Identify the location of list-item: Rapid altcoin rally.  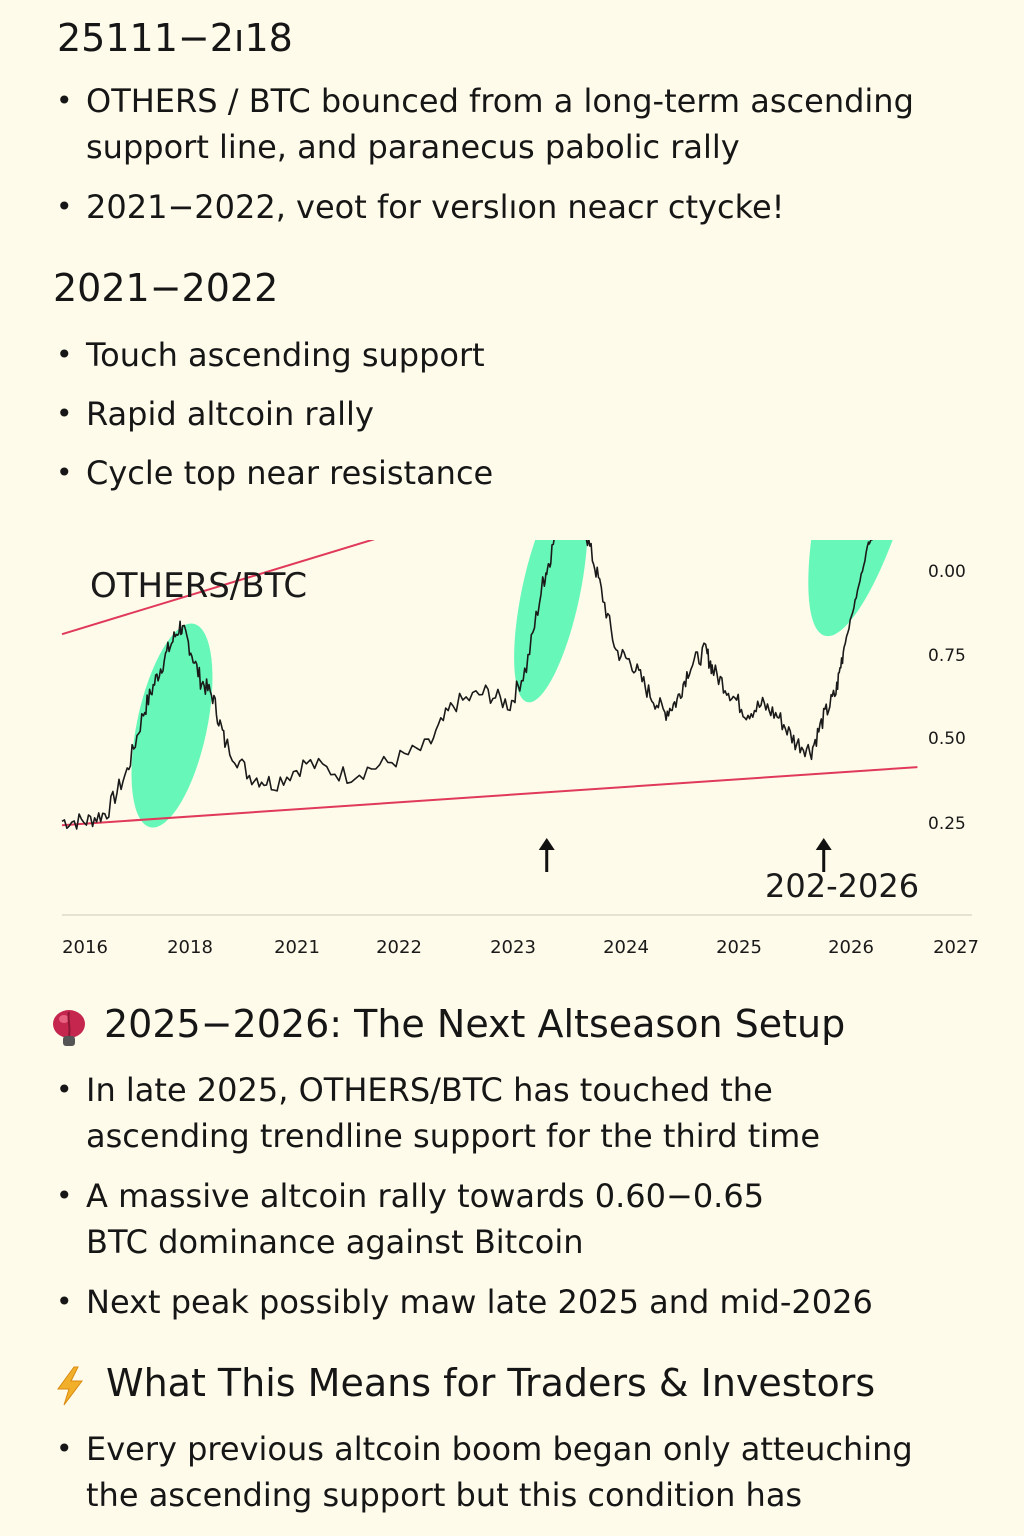
(371, 414).